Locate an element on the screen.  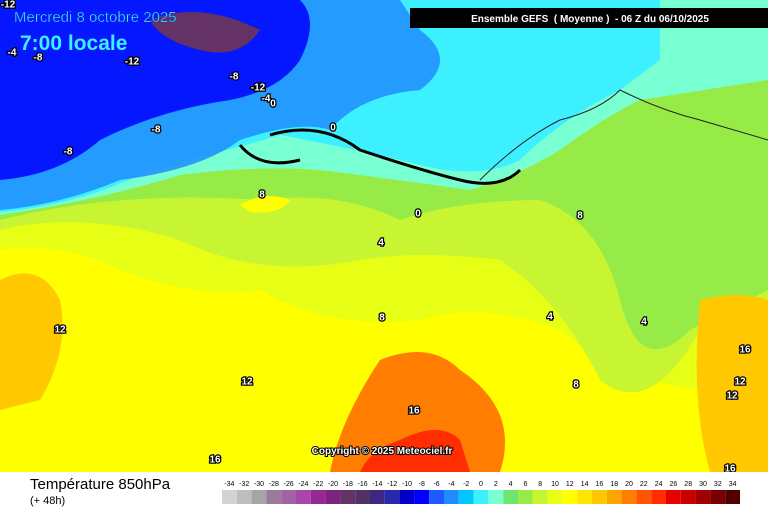
legend-tick-label: 4 is located at coordinates (511, 484).